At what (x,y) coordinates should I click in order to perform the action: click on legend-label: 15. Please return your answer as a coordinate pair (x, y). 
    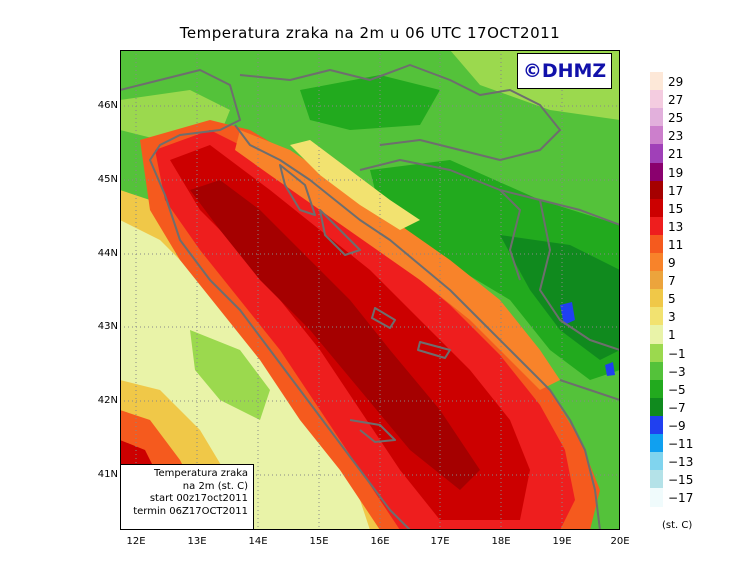
    Looking at the image, I should click on (676, 208).